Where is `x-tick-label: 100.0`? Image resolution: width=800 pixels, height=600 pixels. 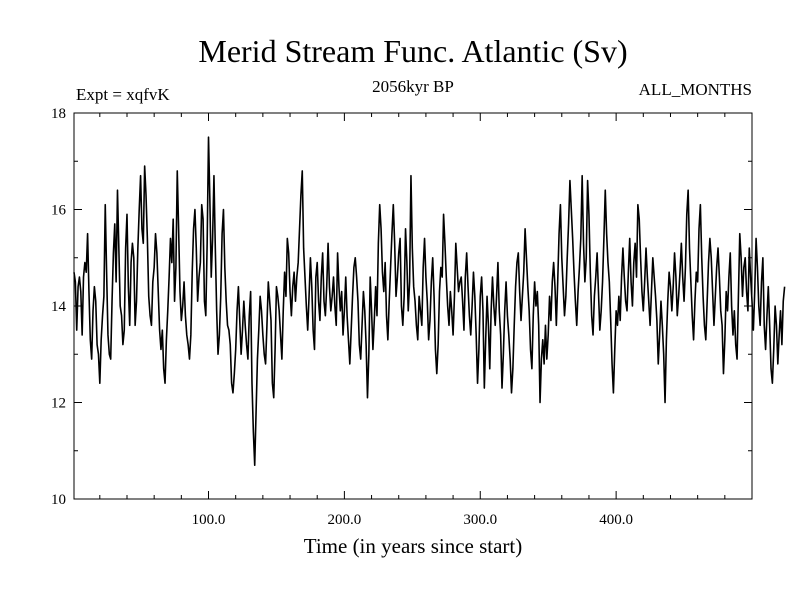
x-tick-label: 100.0 is located at coordinates (209, 520).